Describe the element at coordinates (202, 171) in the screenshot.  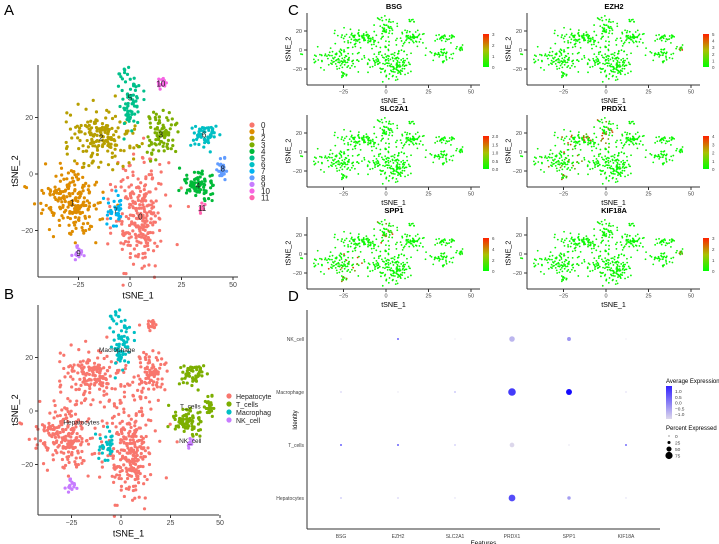
I see `cluster-4-point` at that location.